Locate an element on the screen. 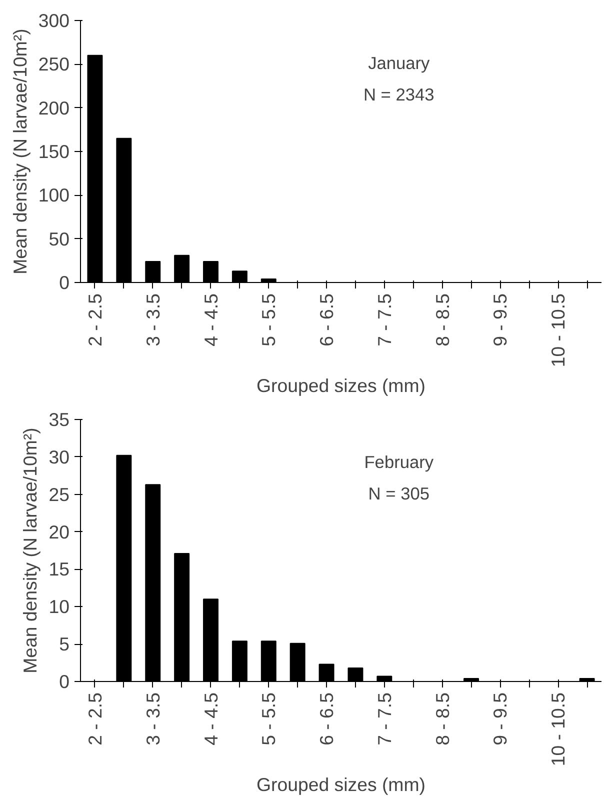 The width and height of the screenshot is (611, 799). y-tick-label: 30 is located at coordinates (59, 457).